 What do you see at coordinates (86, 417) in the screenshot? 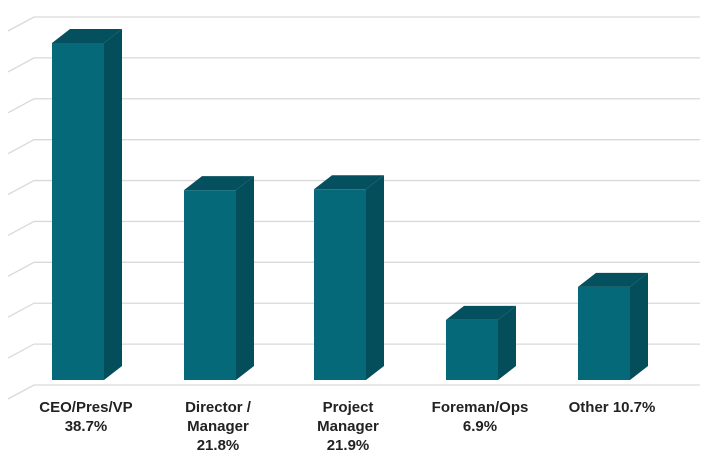
I see `category-label: CEO/Pres/VP 38.7%` at bounding box center [86, 417].